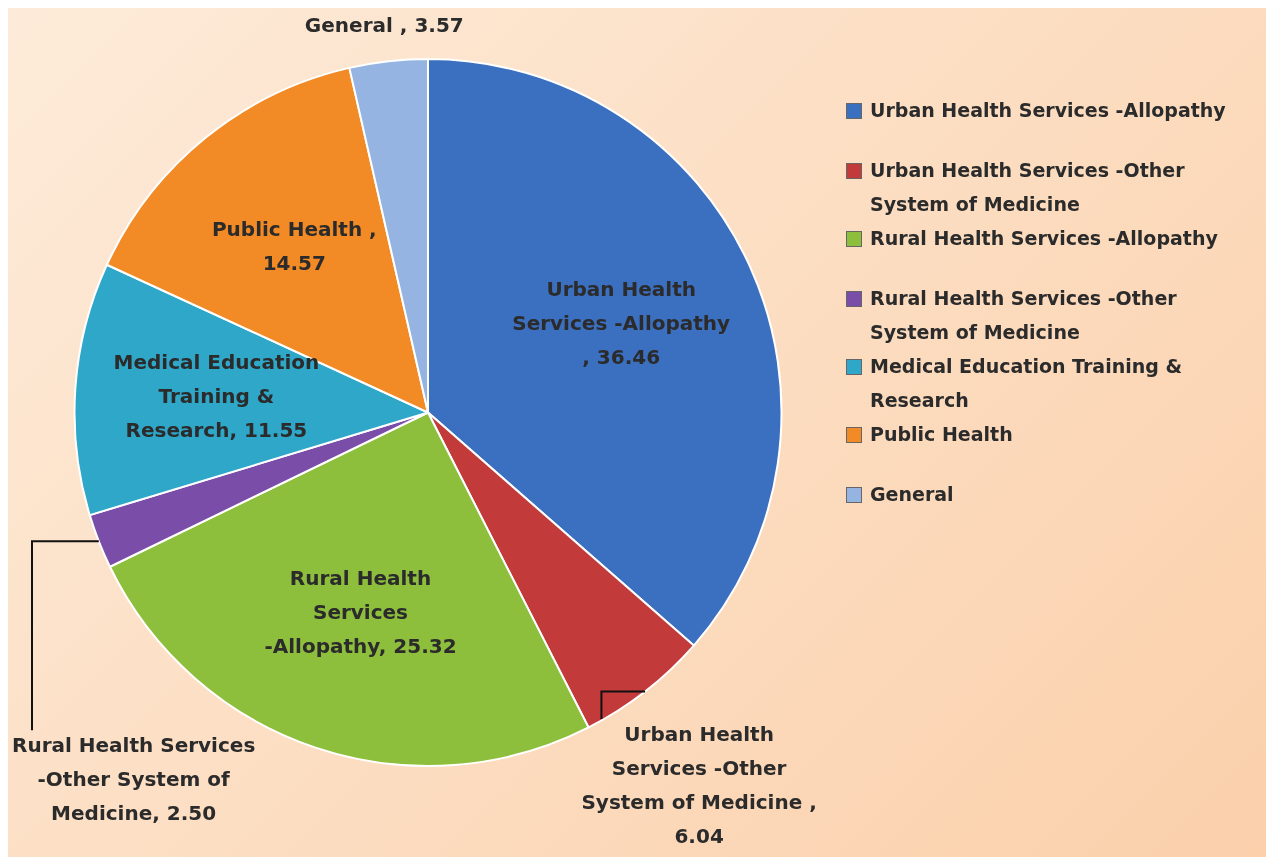 The image size is (1274, 865). Describe the element at coordinates (621, 323) in the screenshot. I see `data-label: Urban Health Services -Allopathy , 36.46` at that location.